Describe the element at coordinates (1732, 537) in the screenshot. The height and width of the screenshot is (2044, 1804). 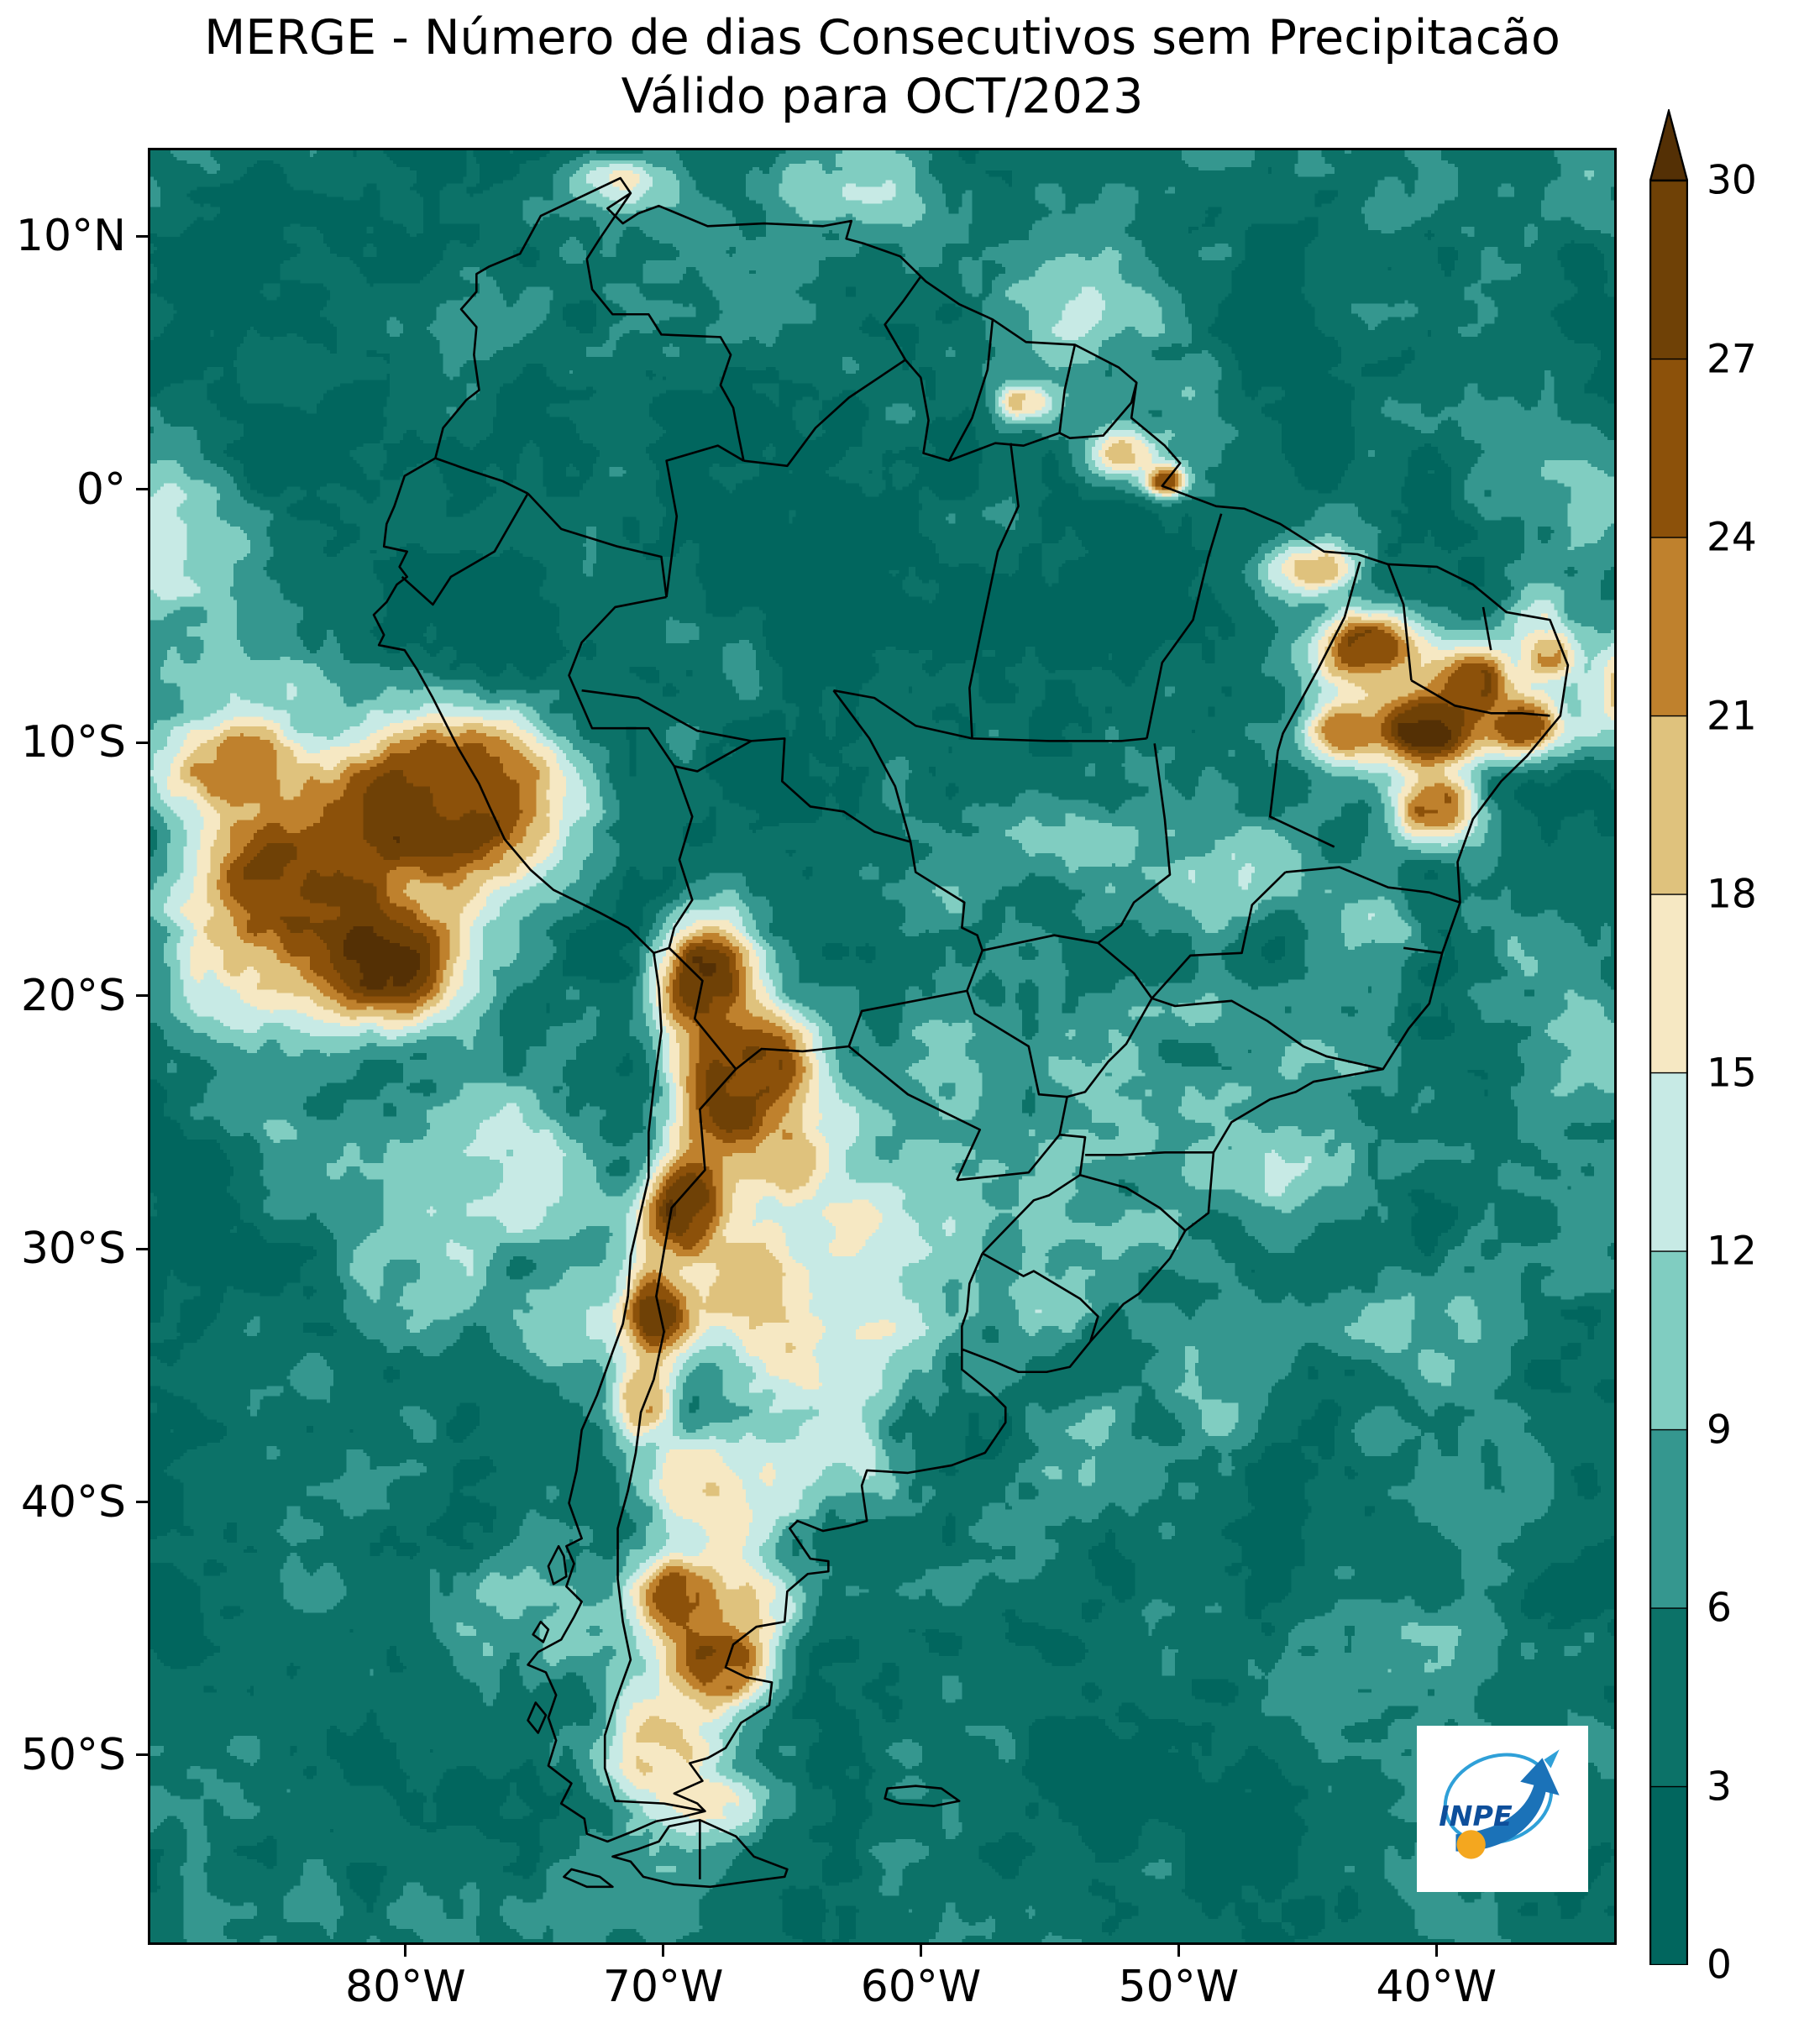
I see `colorbar-tick-label: 24` at that location.